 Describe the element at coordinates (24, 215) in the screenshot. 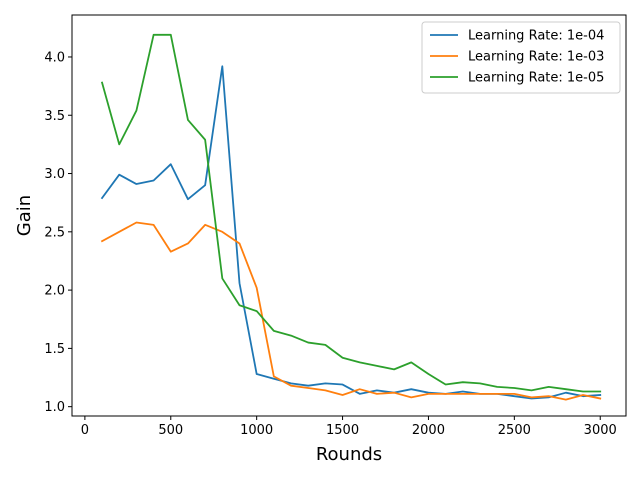

I see `y-axis-label: Gain` at that location.